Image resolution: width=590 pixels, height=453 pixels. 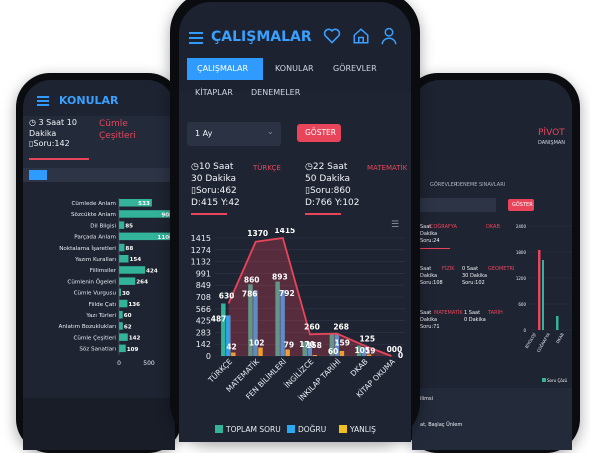 What do you see at coordinates (103, 271) in the screenshot?
I see `left-bar-label: Fiilimsiler` at bounding box center [103, 271].